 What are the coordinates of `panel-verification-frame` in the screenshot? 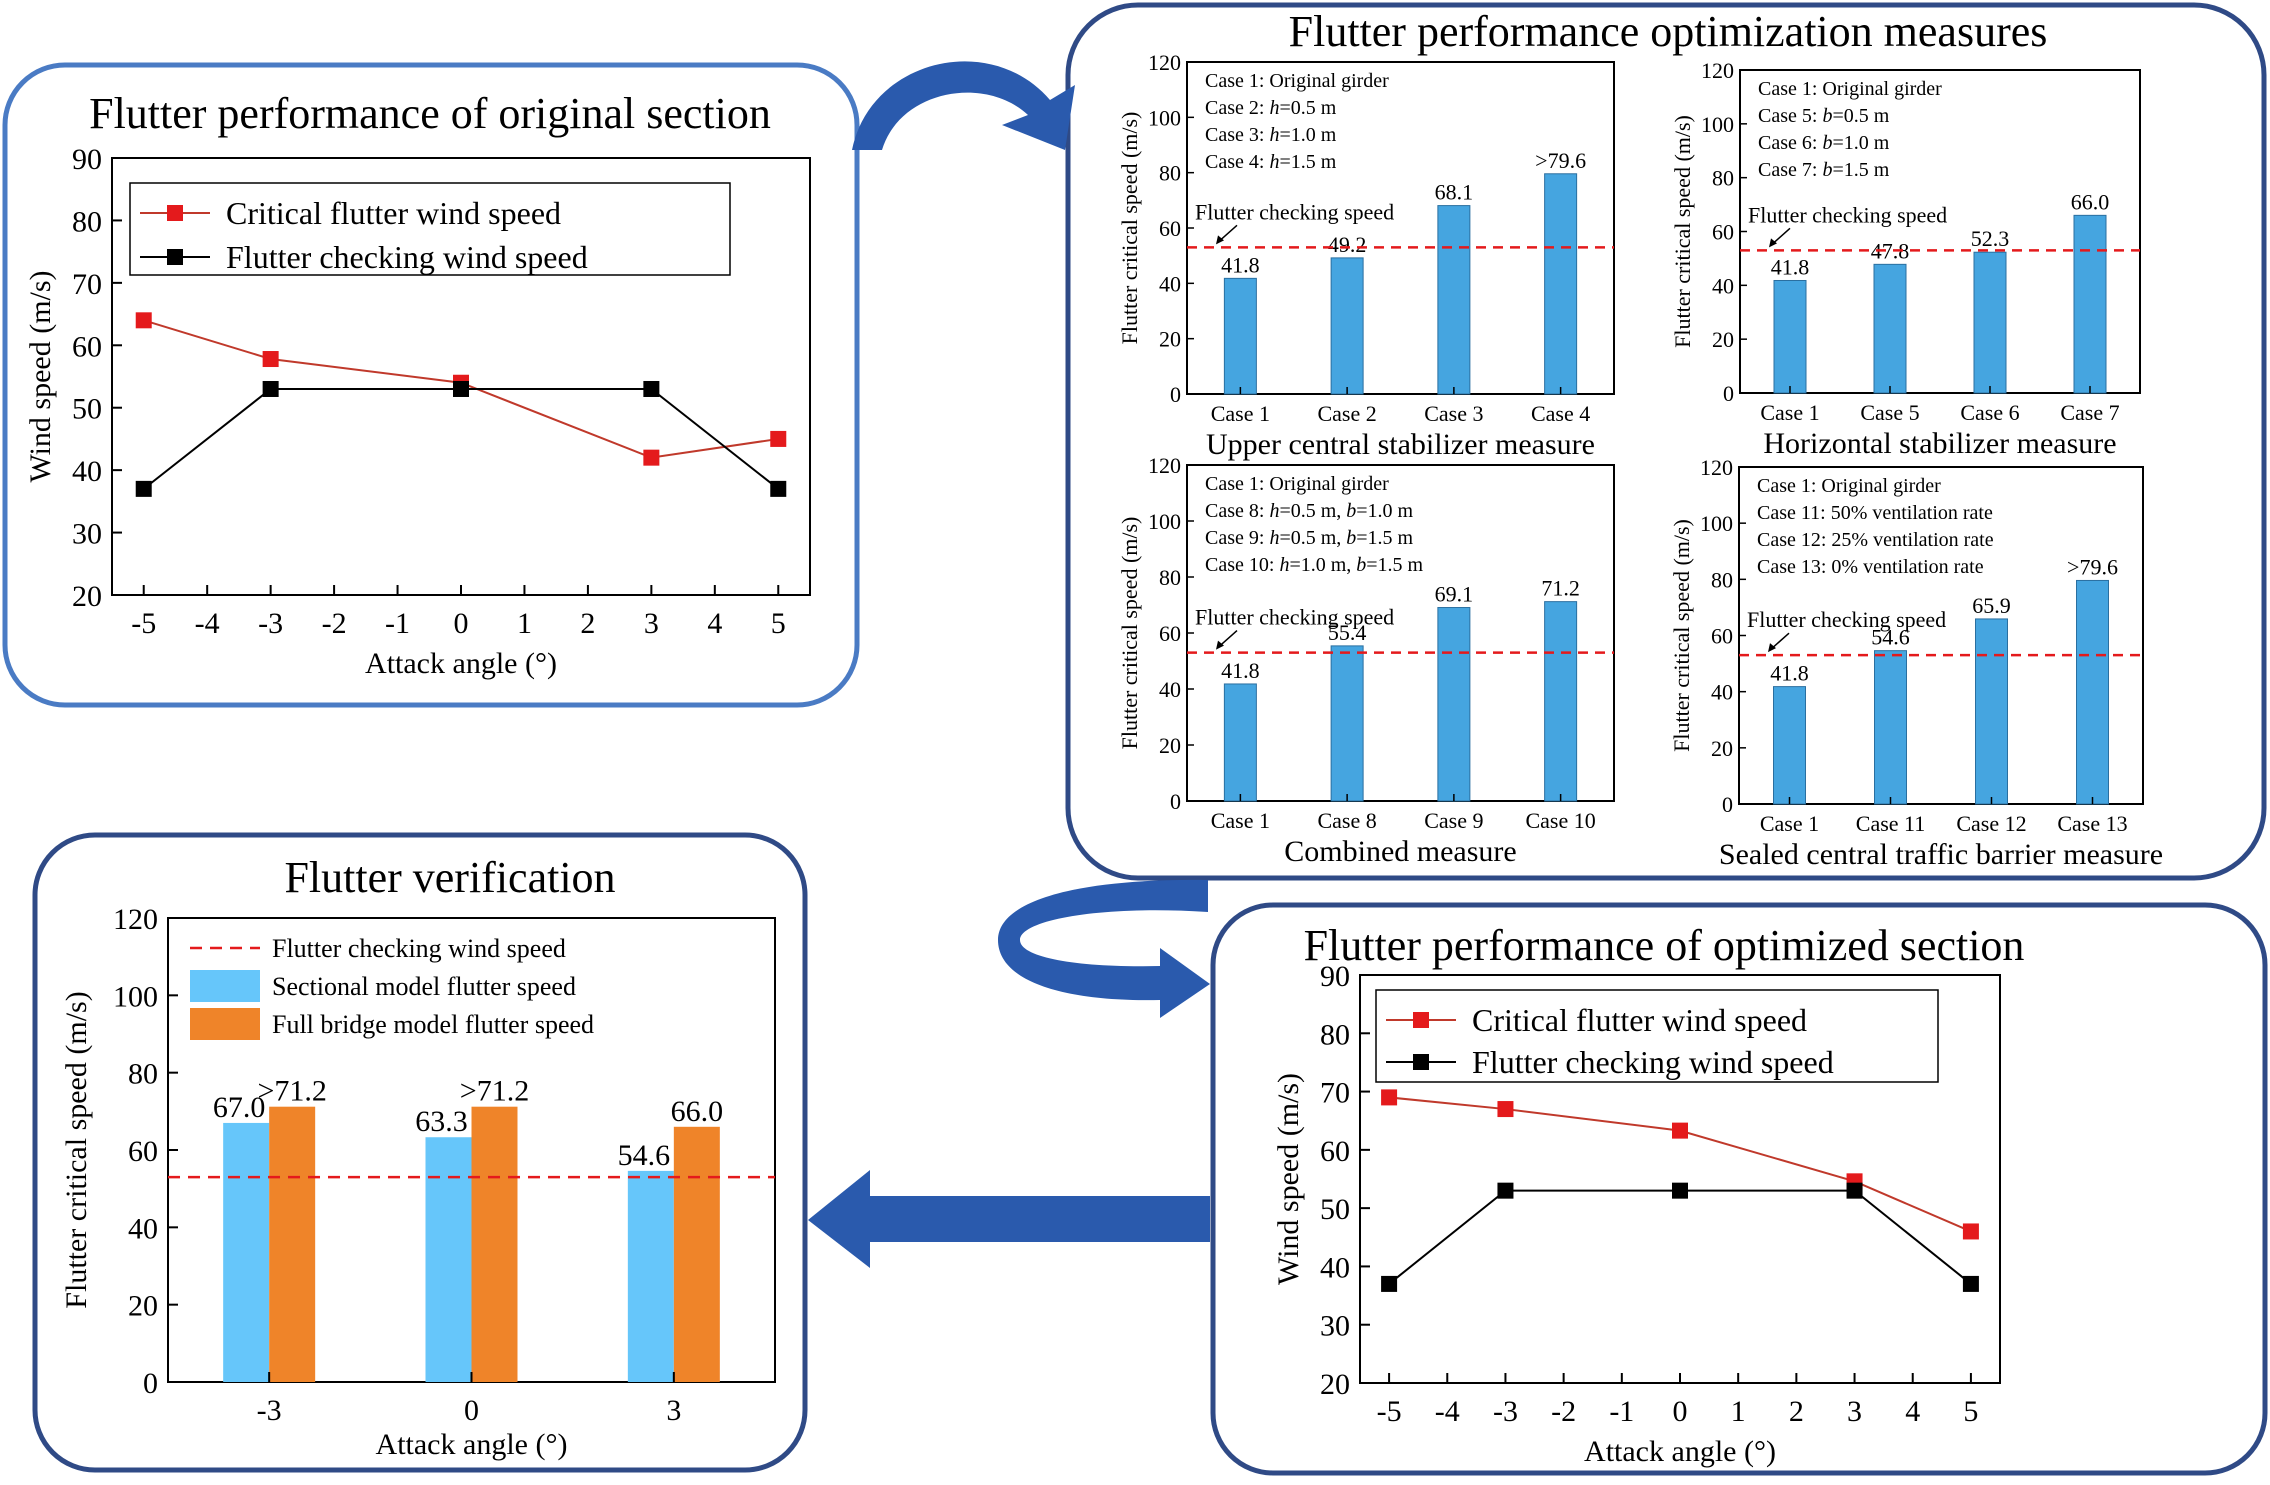 It's located at (420, 1152).